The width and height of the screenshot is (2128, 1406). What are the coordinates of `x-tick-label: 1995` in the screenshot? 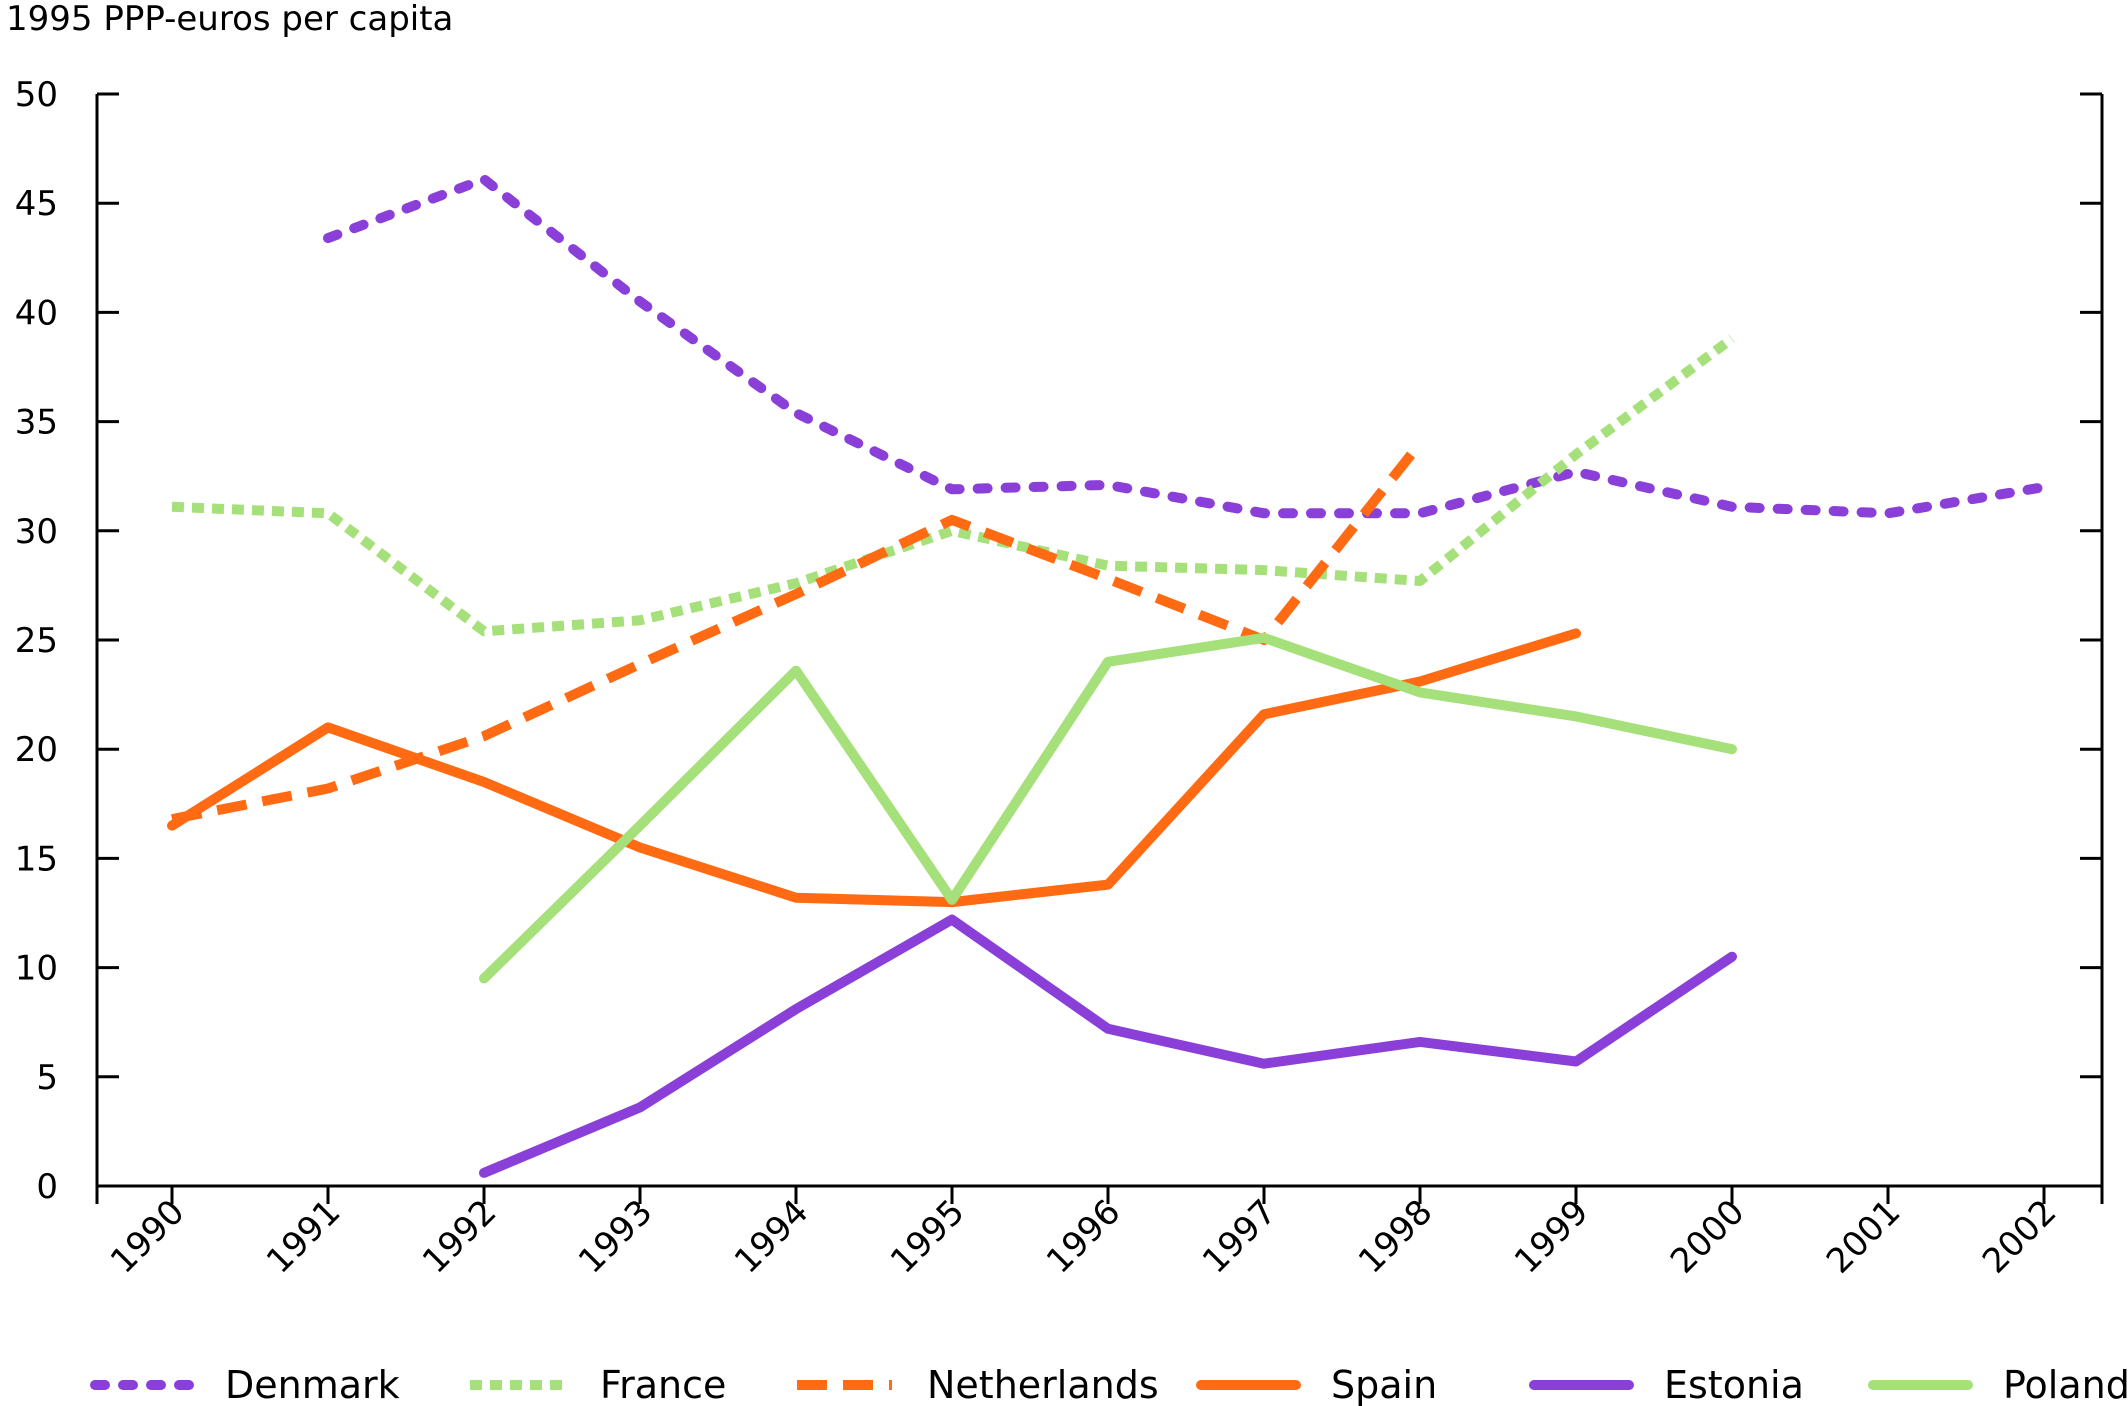 It's located at (927, 1236).